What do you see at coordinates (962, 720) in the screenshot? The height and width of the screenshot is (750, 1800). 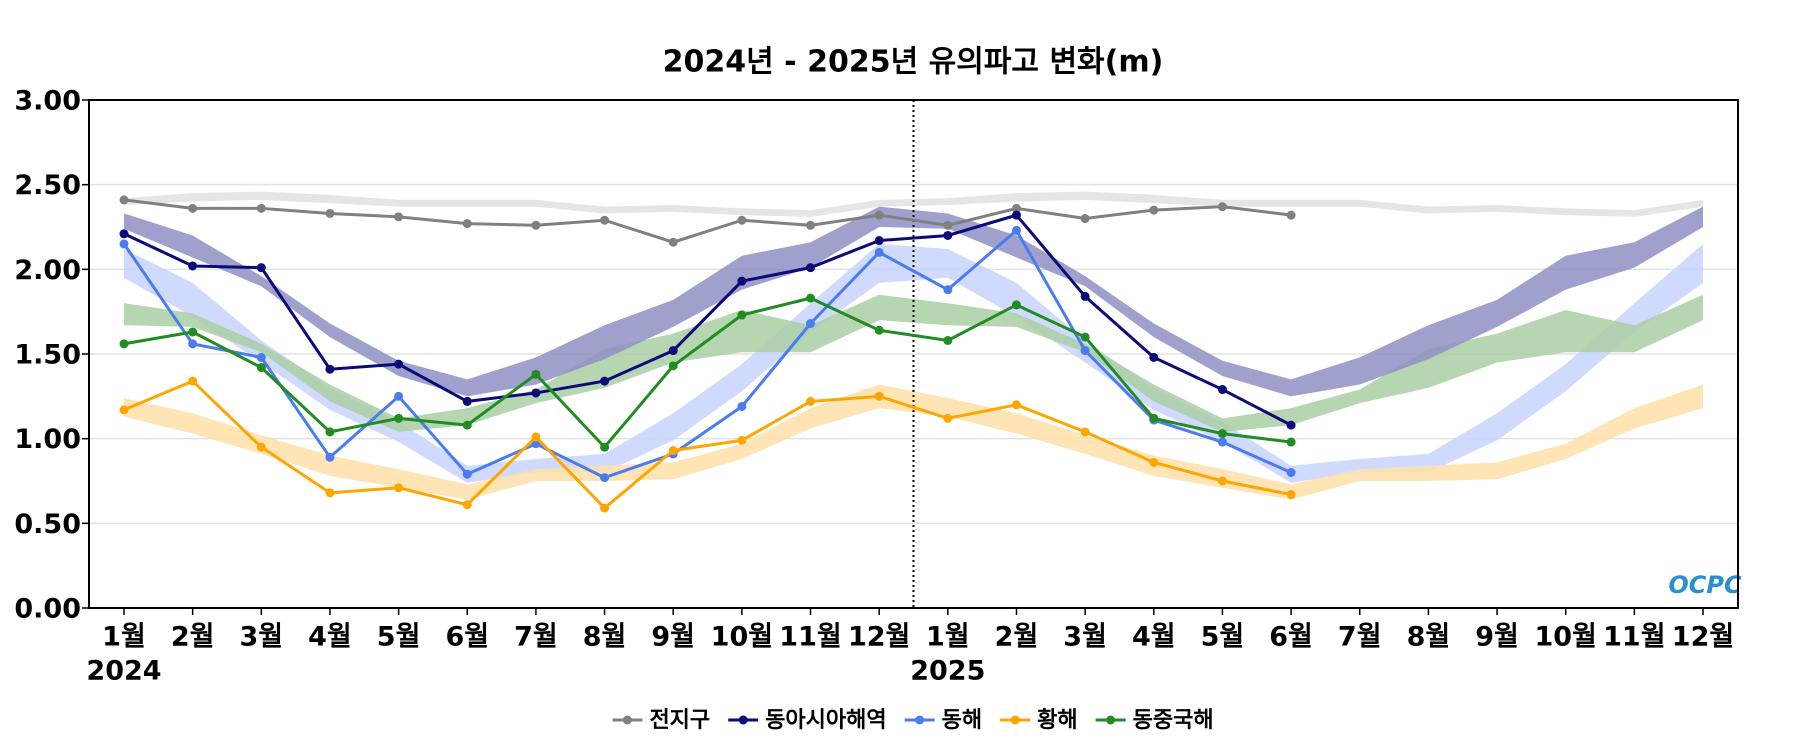 I see `legend-label: 동해` at bounding box center [962, 720].